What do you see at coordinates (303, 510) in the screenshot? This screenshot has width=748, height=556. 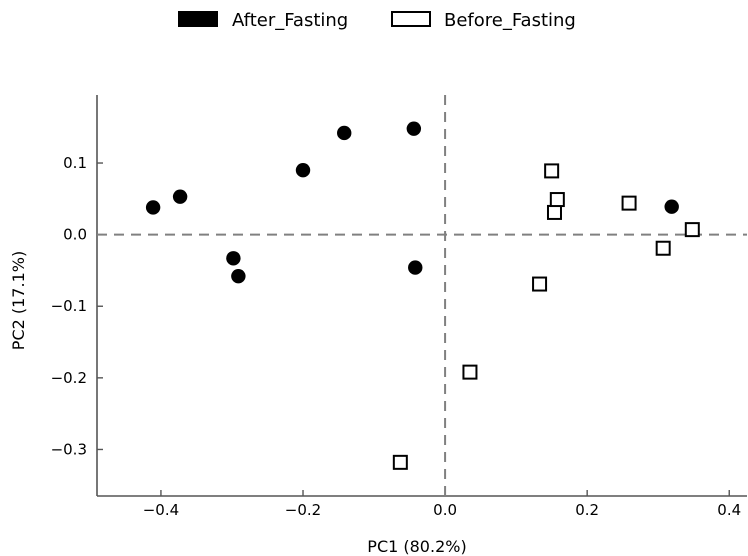 I see `x-tick-label: −0.2` at bounding box center [303, 510].